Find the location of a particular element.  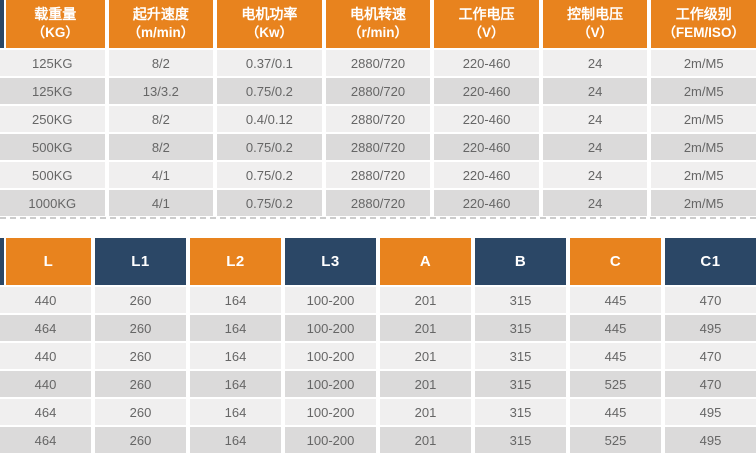

column-title: 载重量 is located at coordinates (55, 13).